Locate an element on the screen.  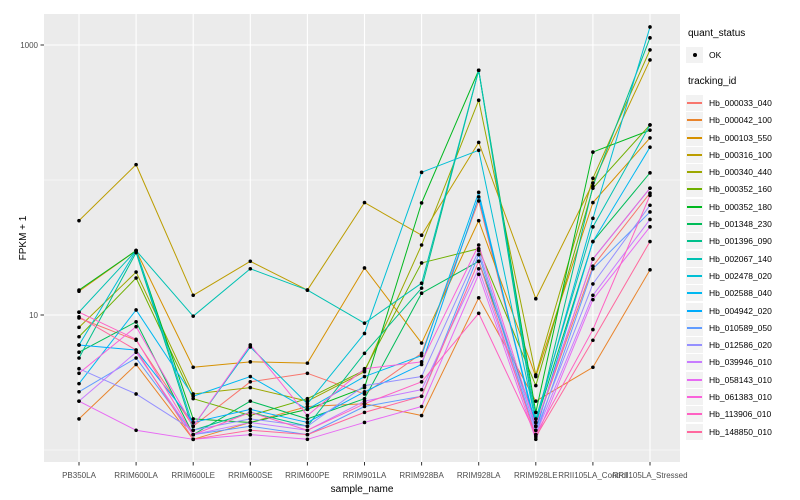
legend-item: Hb_000316_100 is located at coordinates (742, 154).